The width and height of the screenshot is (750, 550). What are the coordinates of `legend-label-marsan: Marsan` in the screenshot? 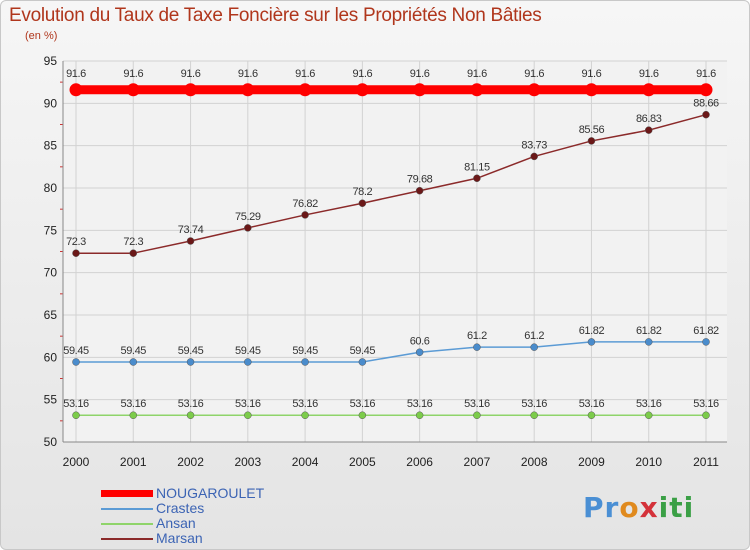 It's located at (179, 538).